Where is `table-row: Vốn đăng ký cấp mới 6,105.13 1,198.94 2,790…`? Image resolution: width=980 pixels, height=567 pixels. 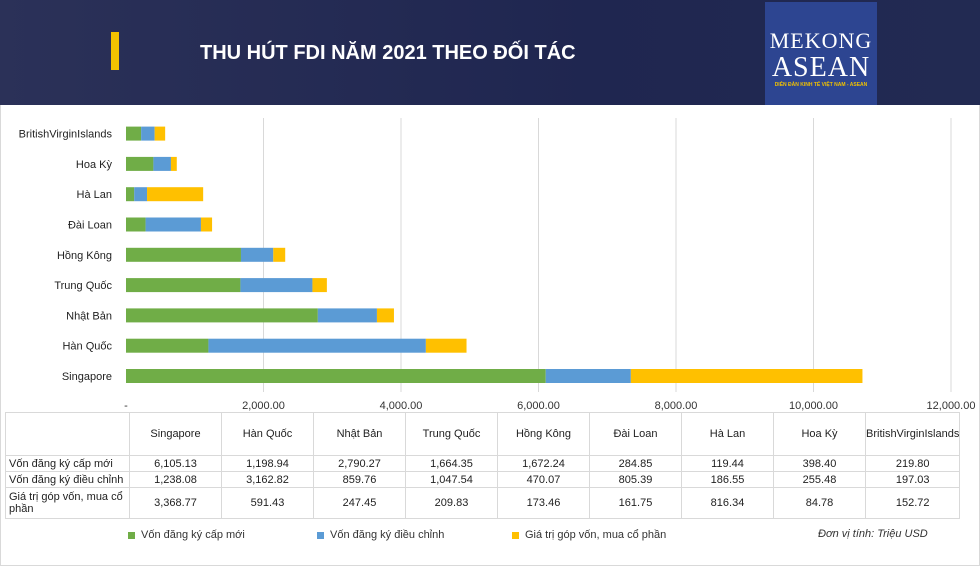 table-row: Vốn đăng ký cấp mới 6,105.13 1,198.94 2,790… is located at coordinates (483, 463).